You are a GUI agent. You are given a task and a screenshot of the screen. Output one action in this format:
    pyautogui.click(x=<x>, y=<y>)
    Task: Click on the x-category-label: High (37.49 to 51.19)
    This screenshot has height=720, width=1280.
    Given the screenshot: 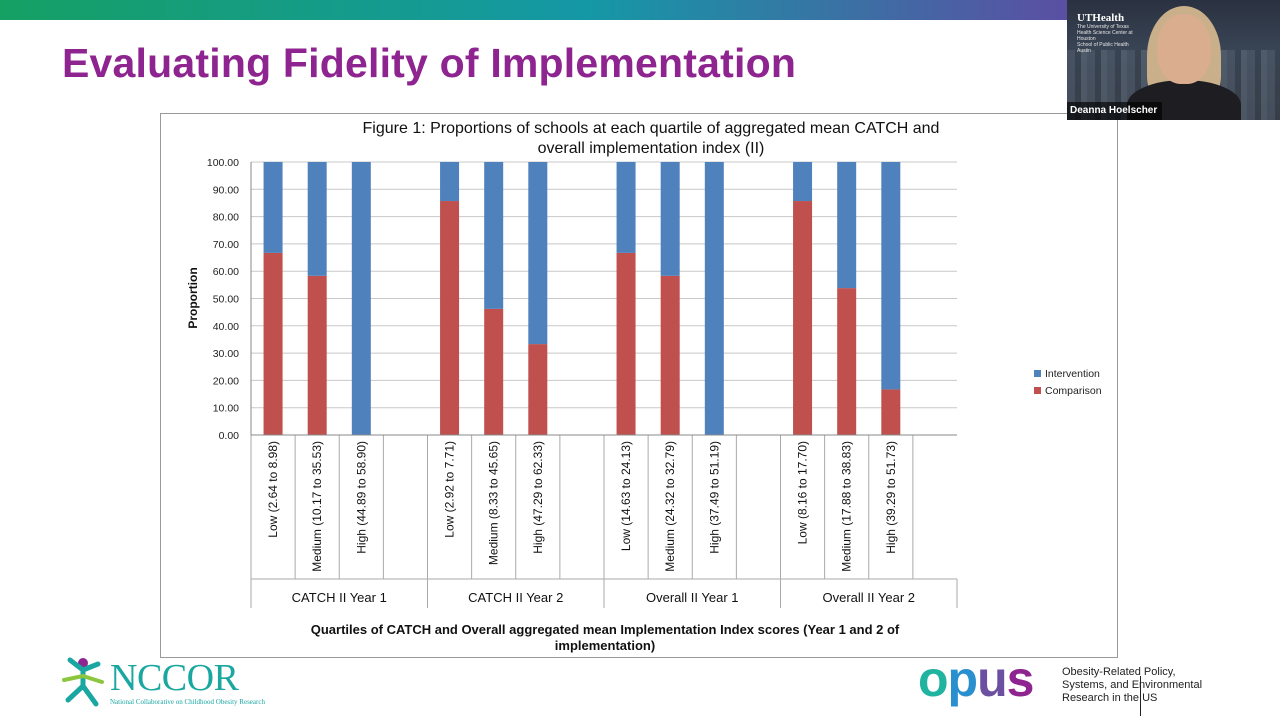 What is the action you would take?
    pyautogui.click(x=714, y=497)
    